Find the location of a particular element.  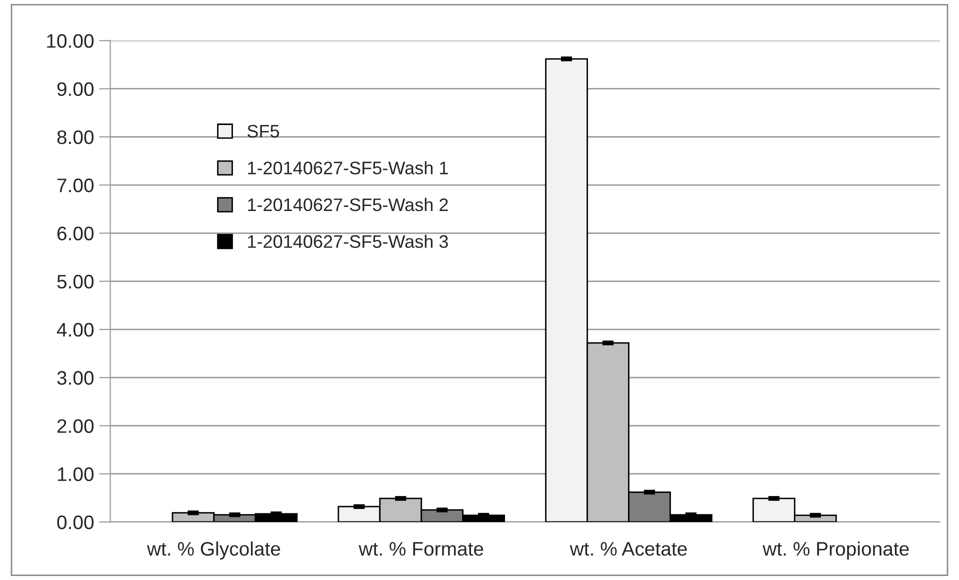

y-tick-label: 7.00 is located at coordinates (75, 185).